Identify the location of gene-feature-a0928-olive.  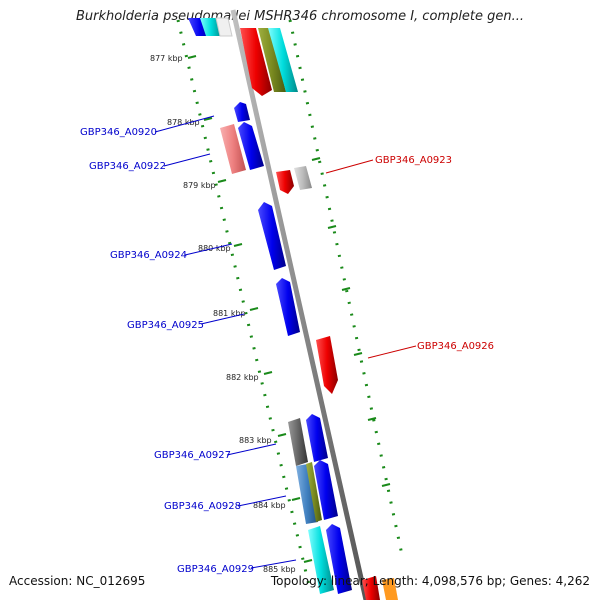
(314, 492).